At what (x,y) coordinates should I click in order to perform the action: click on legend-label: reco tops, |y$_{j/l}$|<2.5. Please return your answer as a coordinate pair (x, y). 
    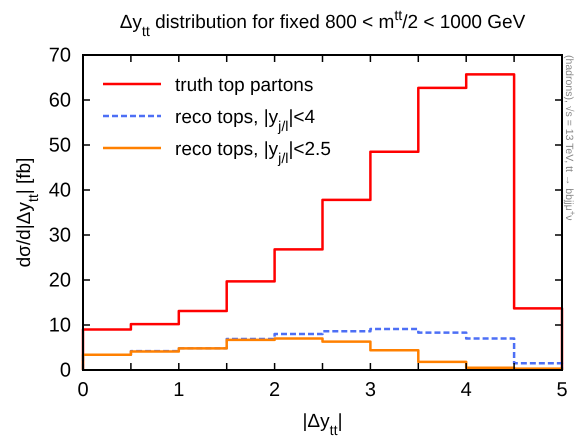
    Looking at the image, I should click on (253, 153).